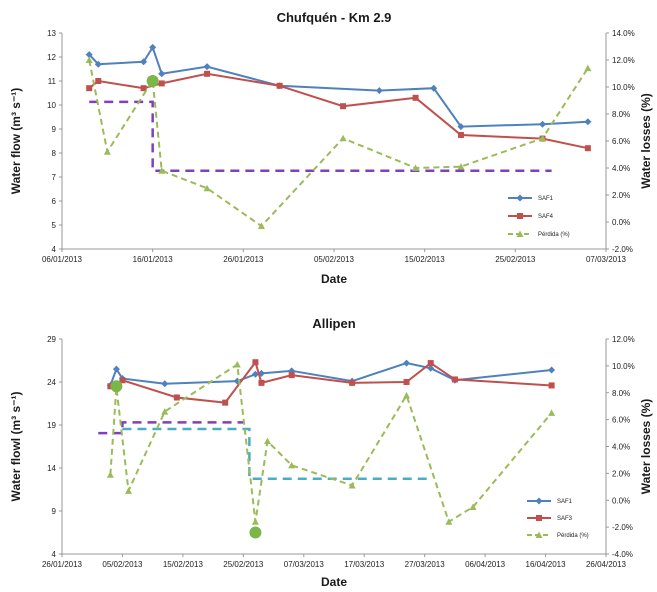 Image resolution: width=657 pixels, height=592 pixels. Describe the element at coordinates (16, 447) in the screenshot. I see `y-axis-title: Water flowl (m³ s⁻¹)` at that location.